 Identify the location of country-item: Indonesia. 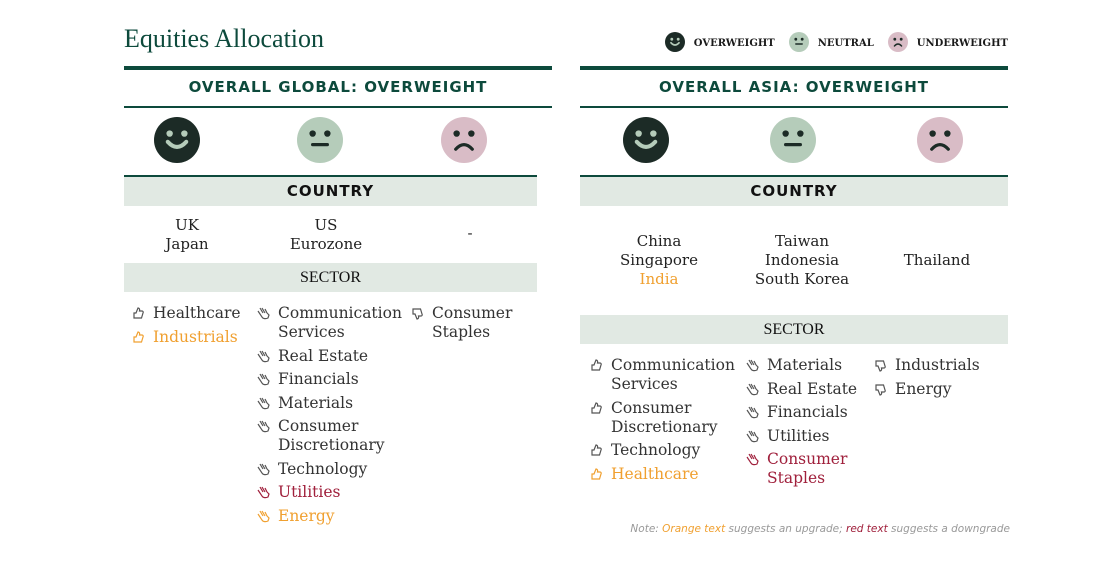
(802, 260).